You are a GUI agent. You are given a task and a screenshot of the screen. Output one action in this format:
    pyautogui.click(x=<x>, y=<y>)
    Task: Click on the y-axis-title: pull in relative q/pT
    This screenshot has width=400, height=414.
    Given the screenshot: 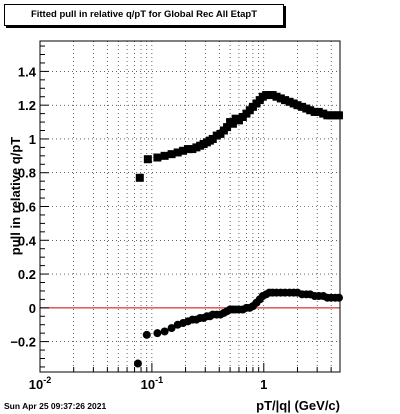 What is the action you would take?
    pyautogui.click(x=15, y=196)
    